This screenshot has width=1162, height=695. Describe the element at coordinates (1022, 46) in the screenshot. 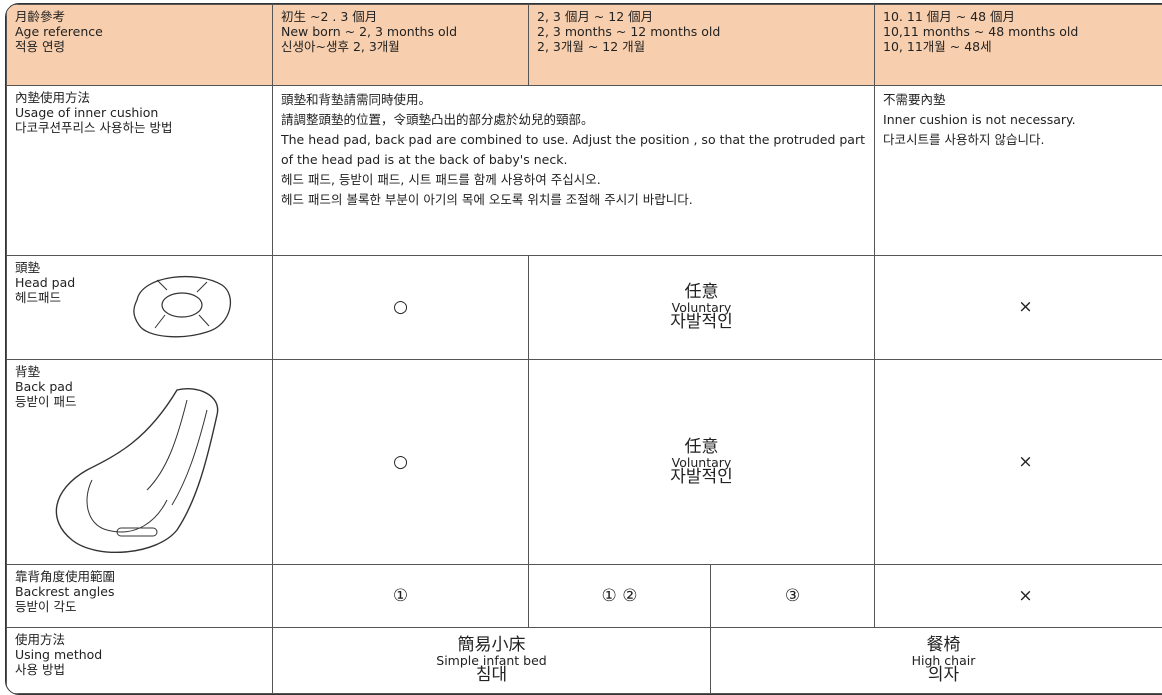

I see `cell-text: 10, 11개월 ~ 48세` at that location.